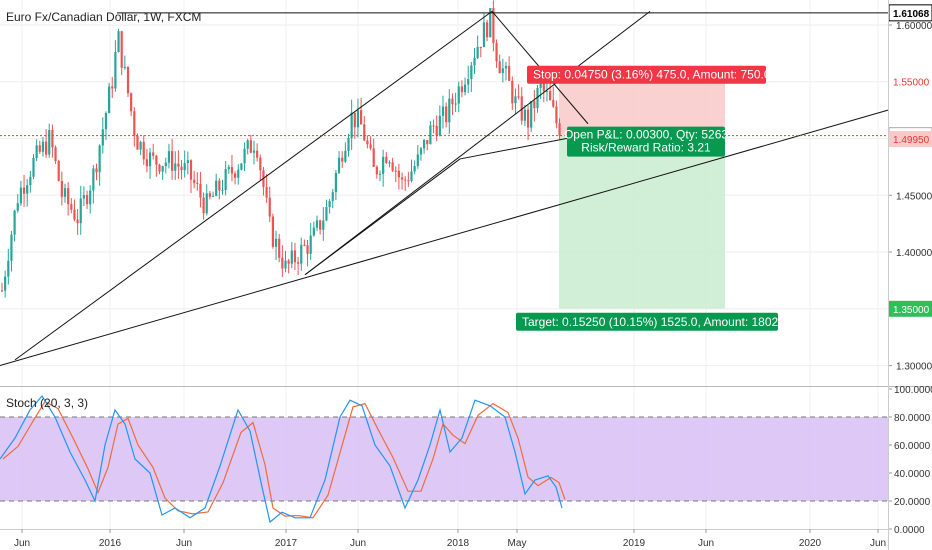 The width and height of the screenshot is (932, 550). I want to click on stoch-tick-label: 80.0000, so click(912, 418).